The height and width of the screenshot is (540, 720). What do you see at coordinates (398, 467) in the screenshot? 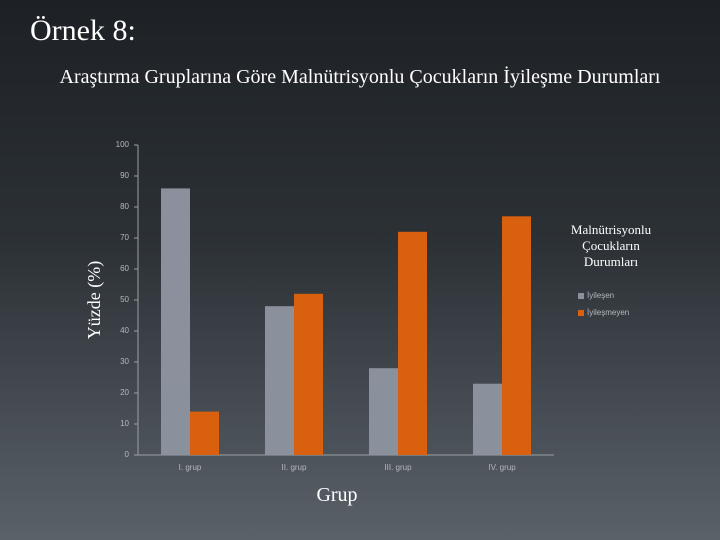
I see `x-tick-label: III. grup` at bounding box center [398, 467].